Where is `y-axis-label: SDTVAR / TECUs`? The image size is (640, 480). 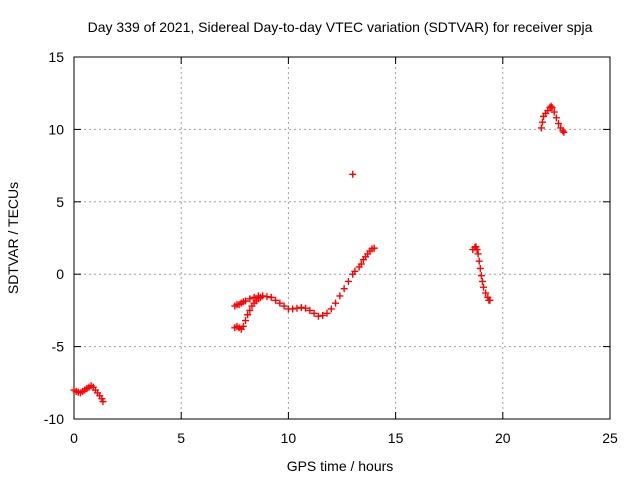 y-axis-label: SDTVAR / TECUs is located at coordinates (13, 238).